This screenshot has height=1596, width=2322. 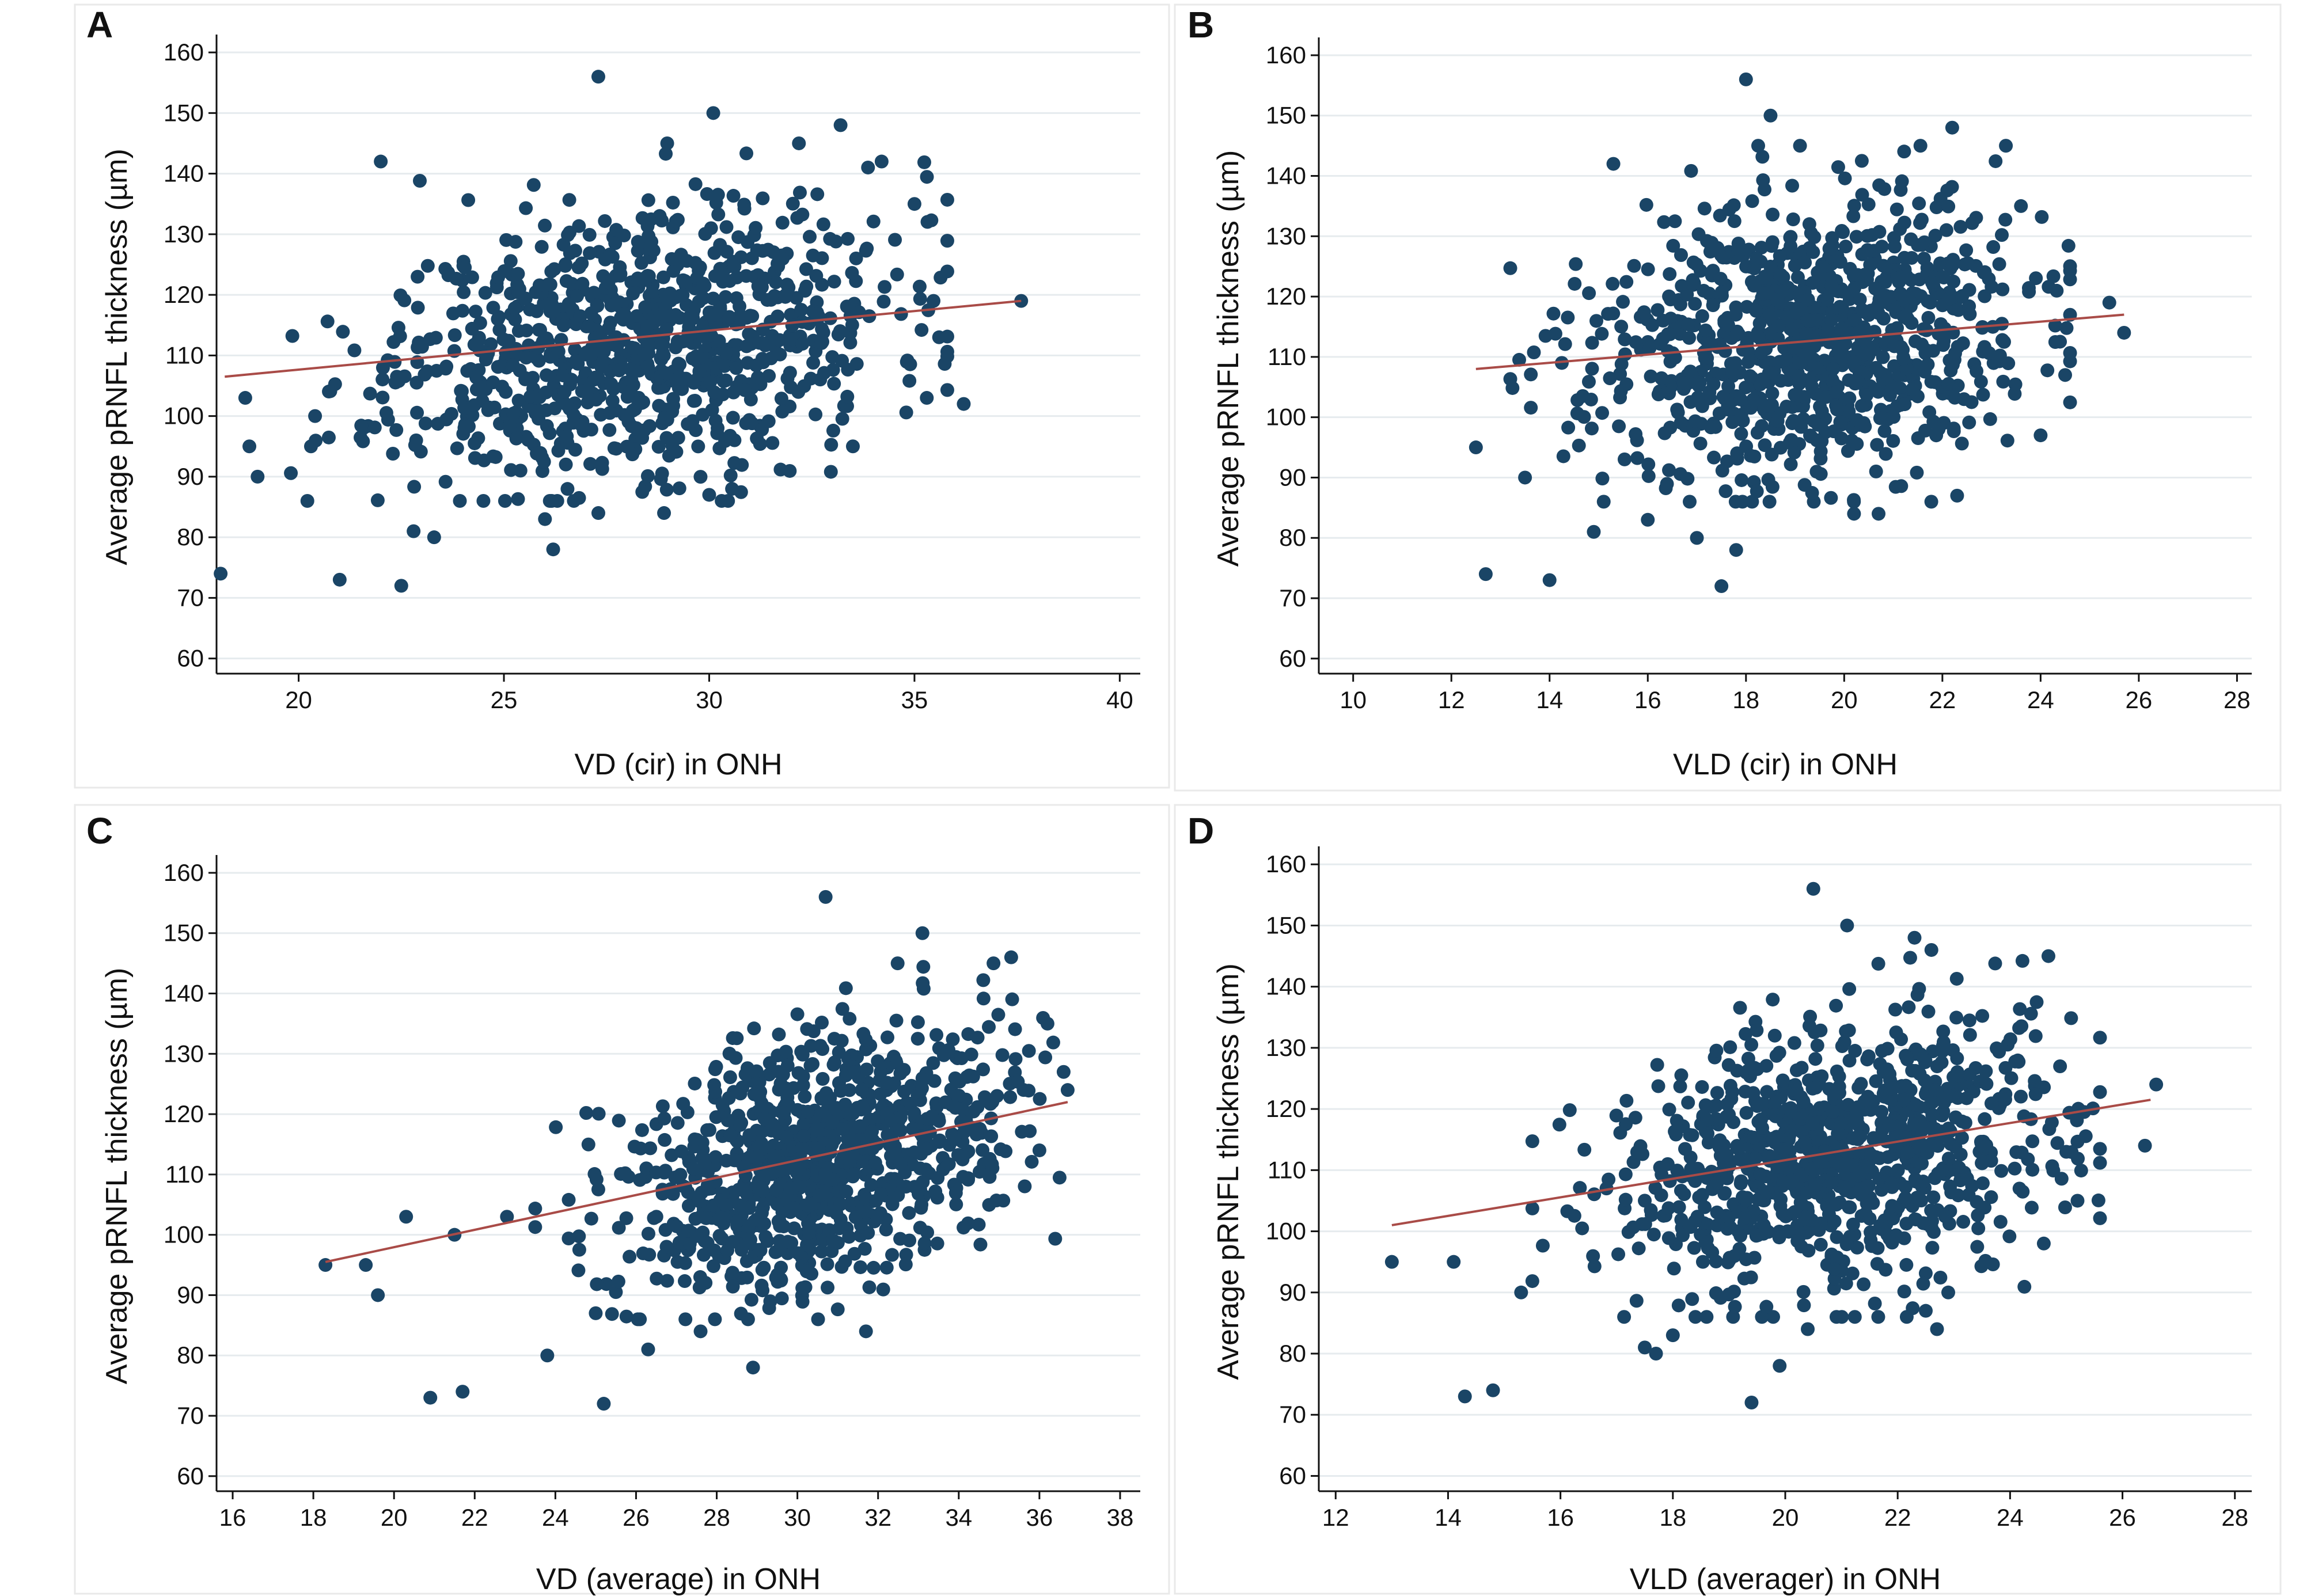 I want to click on y-tick-label: 80, so click(x=190, y=1355).